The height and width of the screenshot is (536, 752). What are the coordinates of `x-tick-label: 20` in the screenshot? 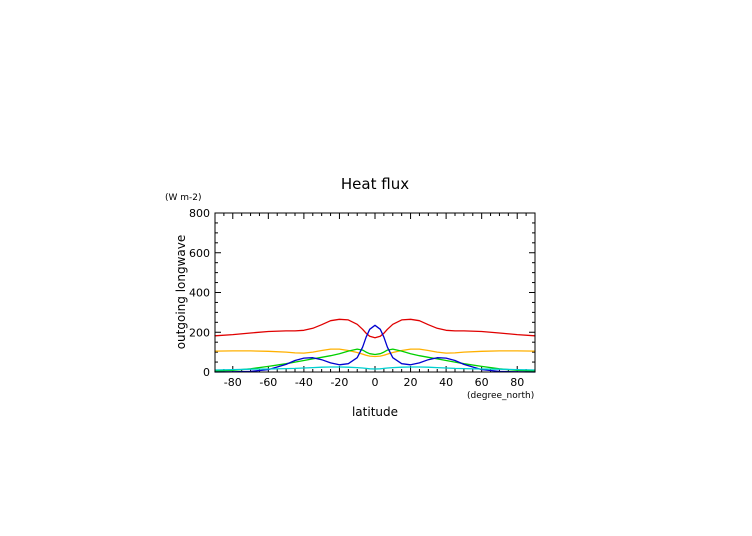 It's located at (411, 382).